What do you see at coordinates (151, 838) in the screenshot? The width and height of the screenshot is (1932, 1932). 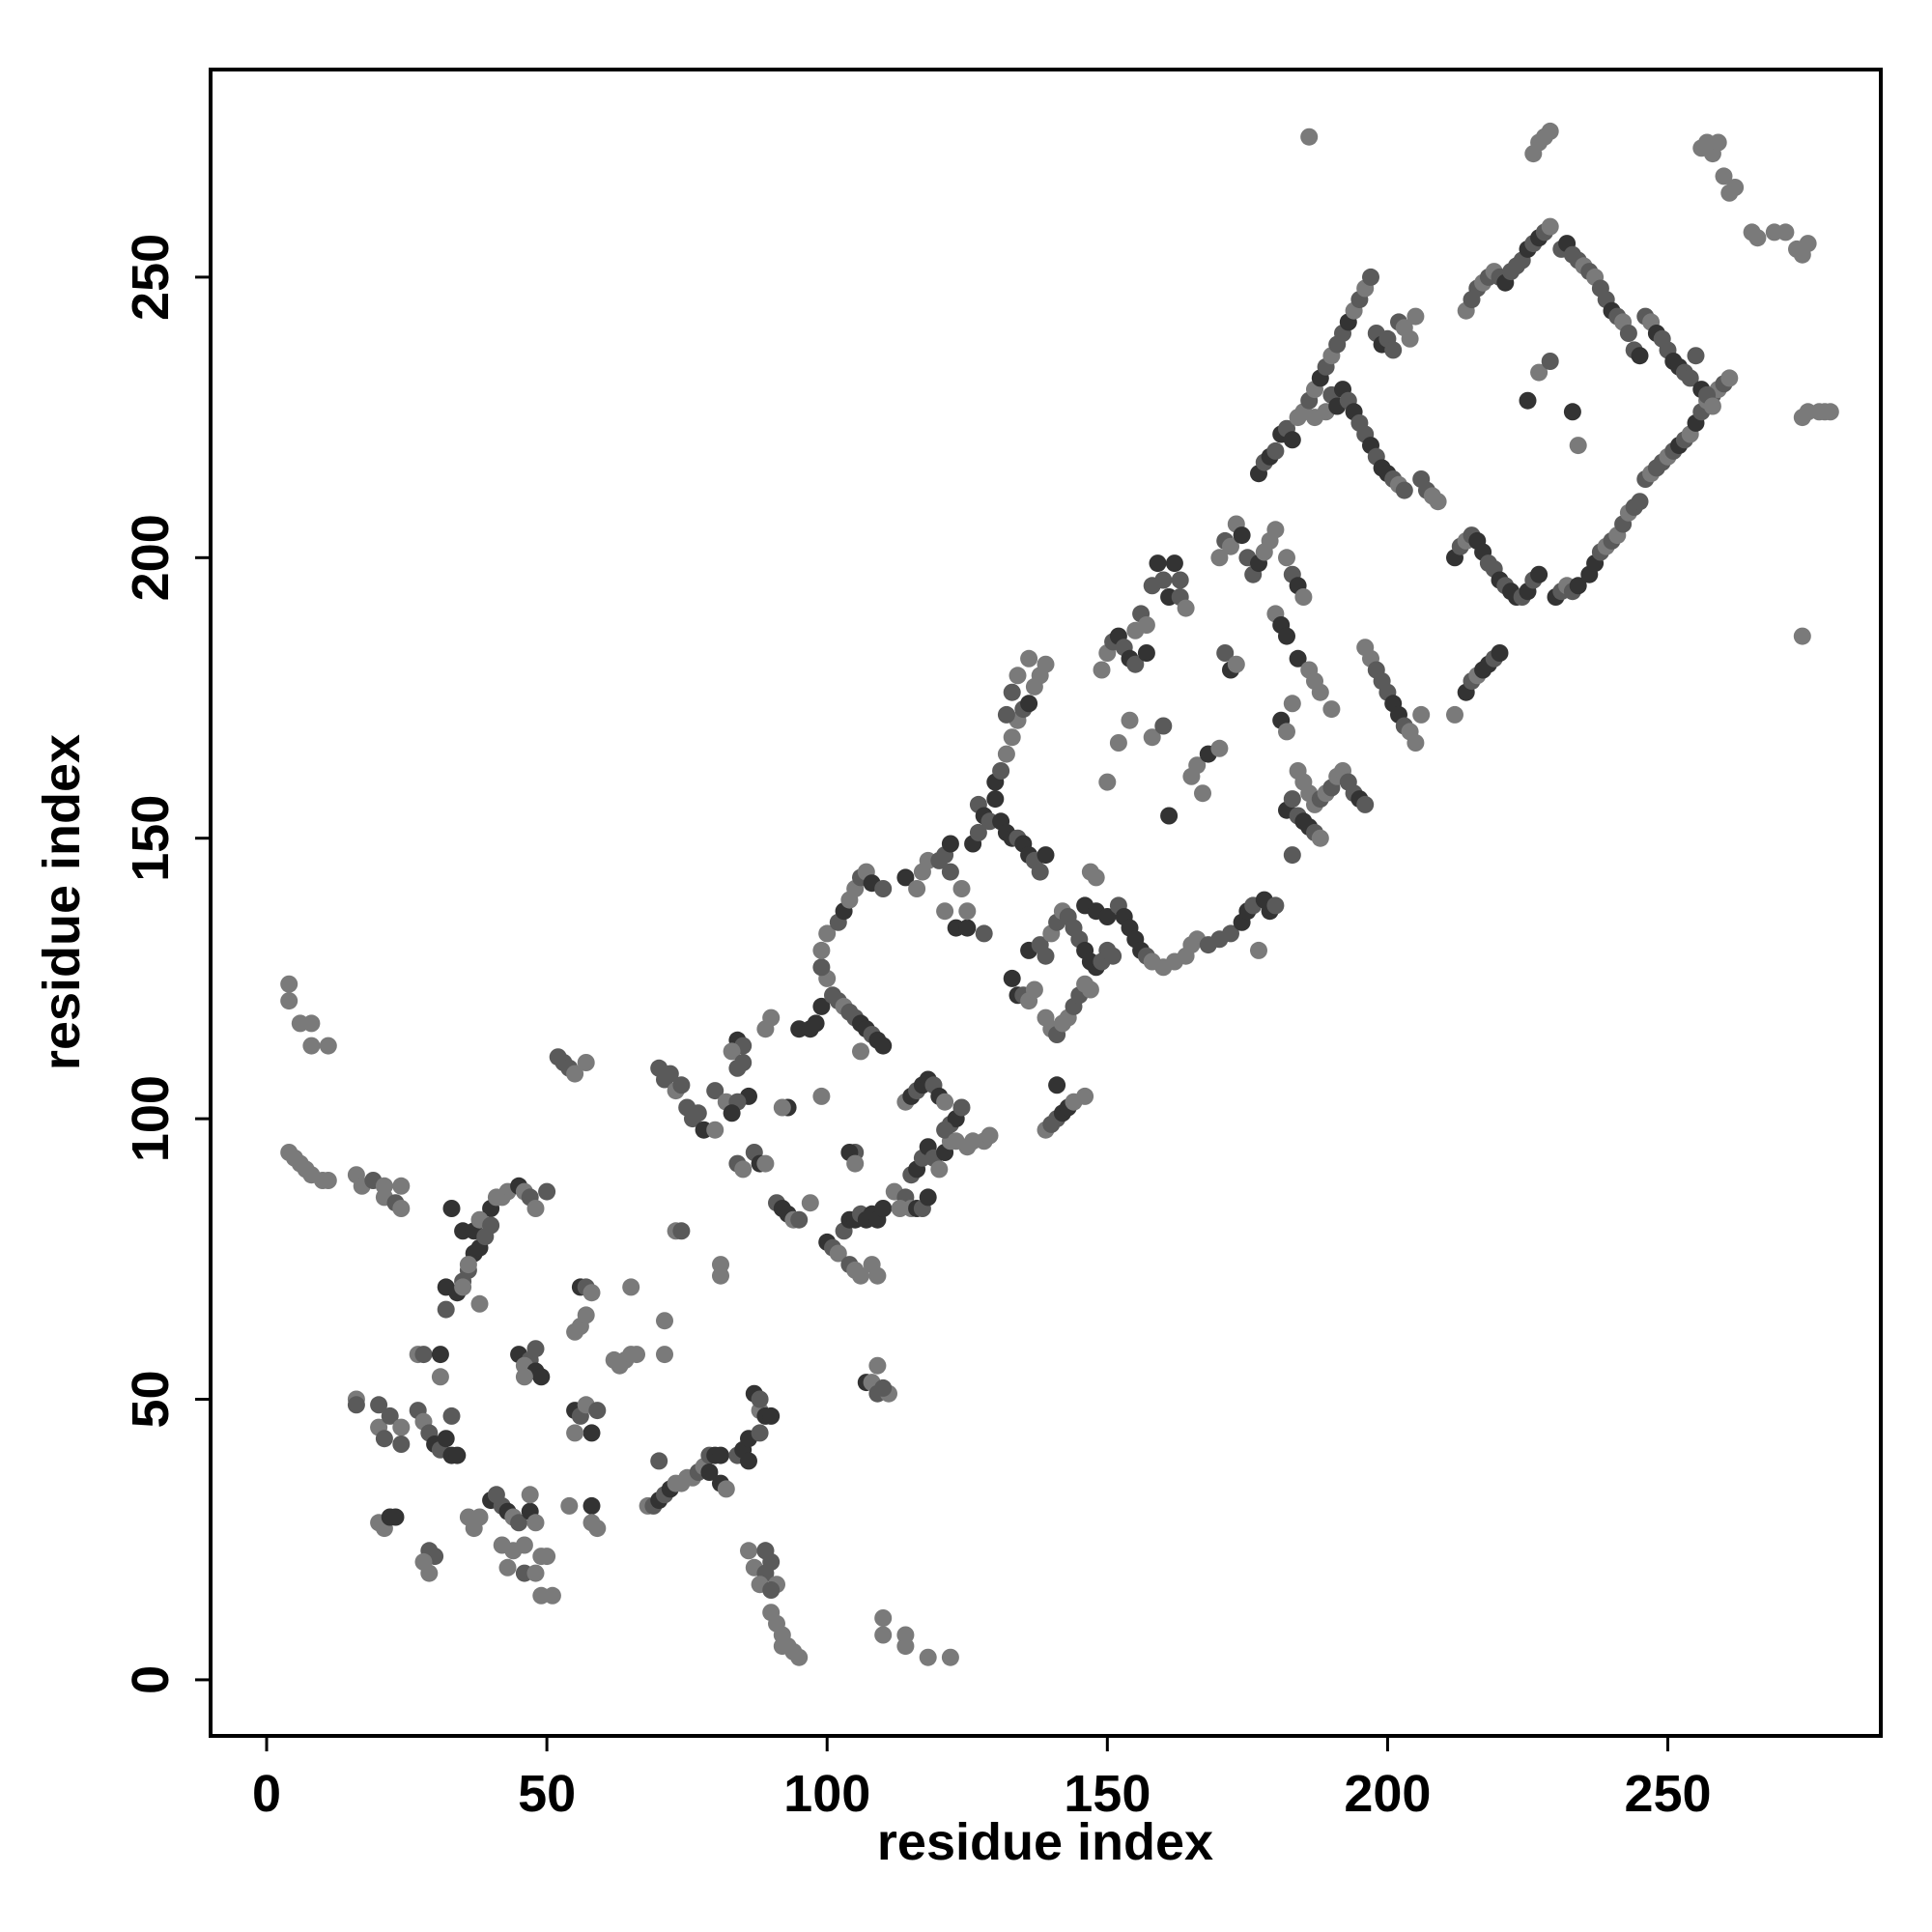 I see `y-tick-label: 150` at bounding box center [151, 838].